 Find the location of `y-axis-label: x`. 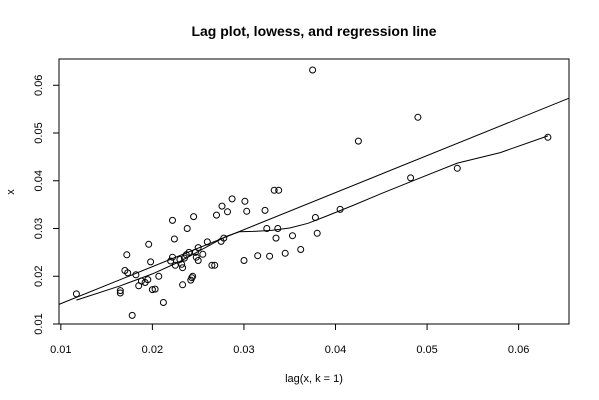

y-axis-label: x is located at coordinates (11, 192).